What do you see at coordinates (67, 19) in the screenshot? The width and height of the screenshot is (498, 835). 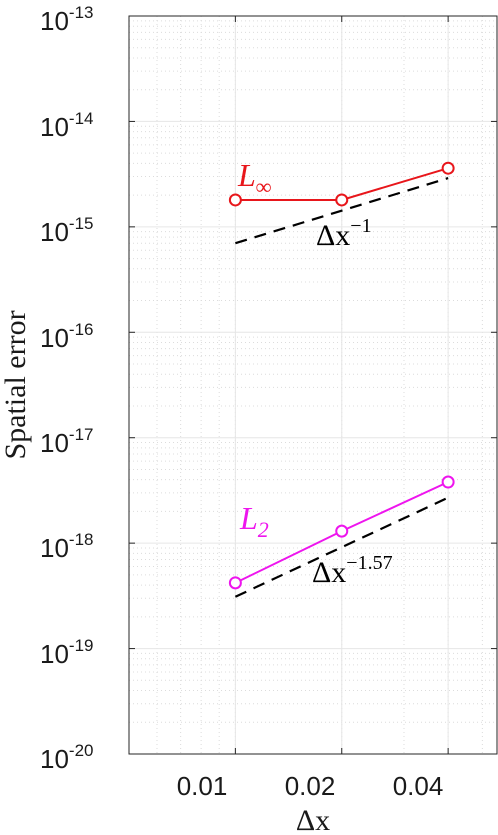 I see `y-tick-label: 10-13` at bounding box center [67, 19].